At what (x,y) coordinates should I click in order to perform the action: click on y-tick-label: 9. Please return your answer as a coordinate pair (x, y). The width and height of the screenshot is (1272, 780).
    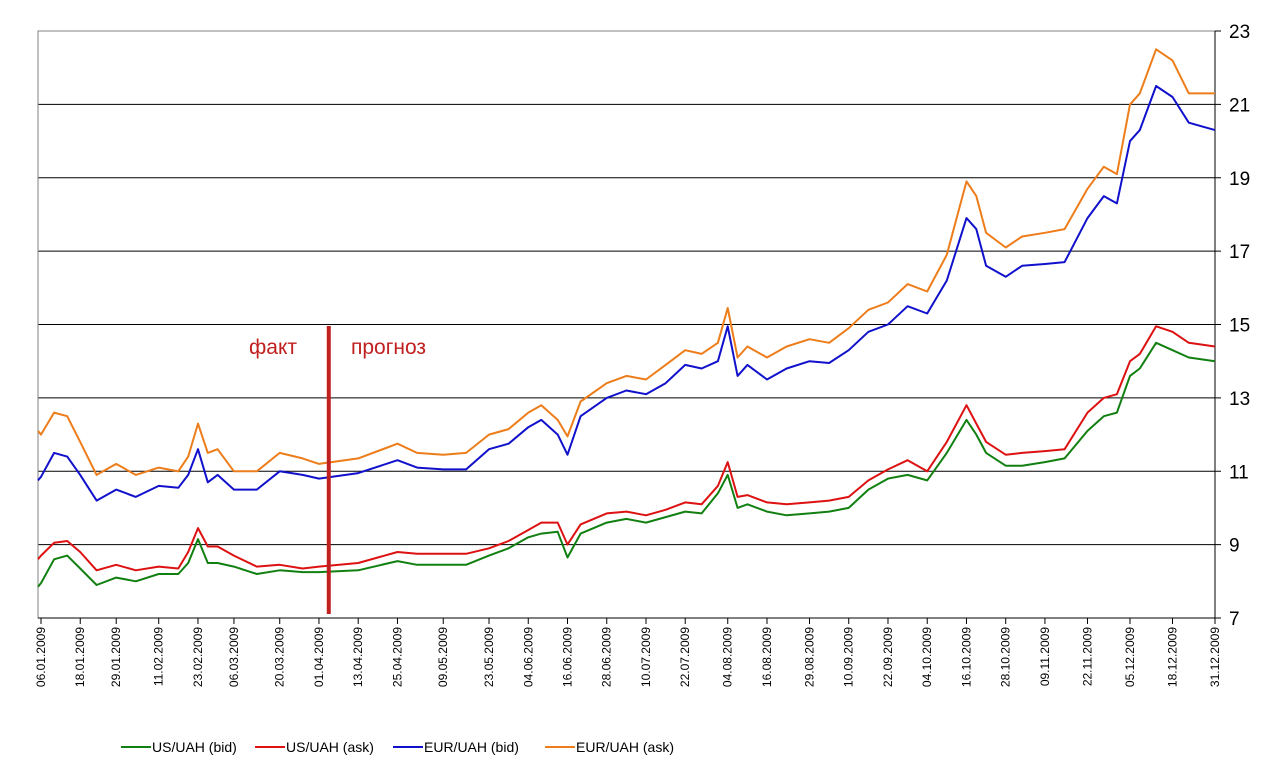
    Looking at the image, I should click on (1234, 546).